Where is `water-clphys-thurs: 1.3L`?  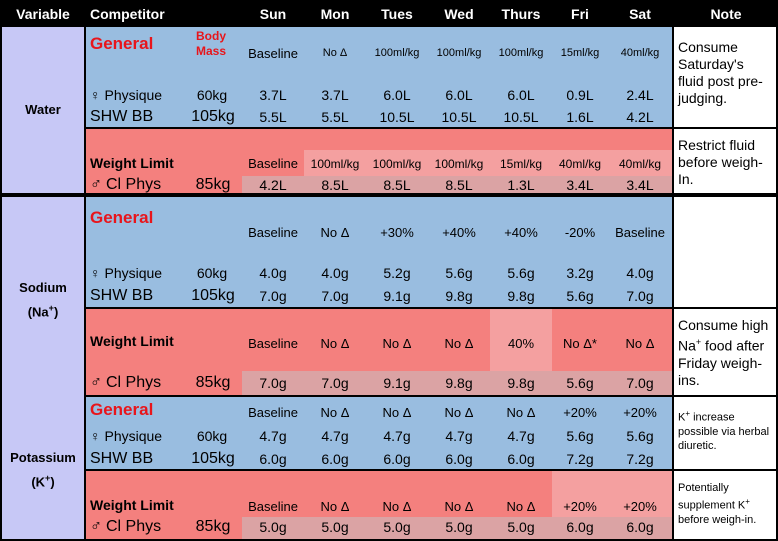 water-clphys-thurs: 1.3L is located at coordinates (521, 185).